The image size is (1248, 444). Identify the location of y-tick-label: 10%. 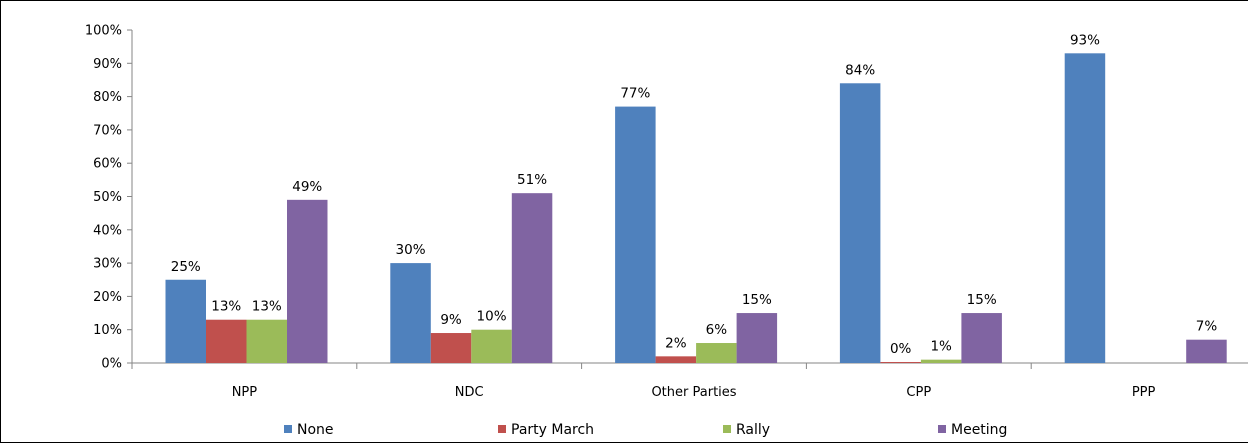
(107, 330).